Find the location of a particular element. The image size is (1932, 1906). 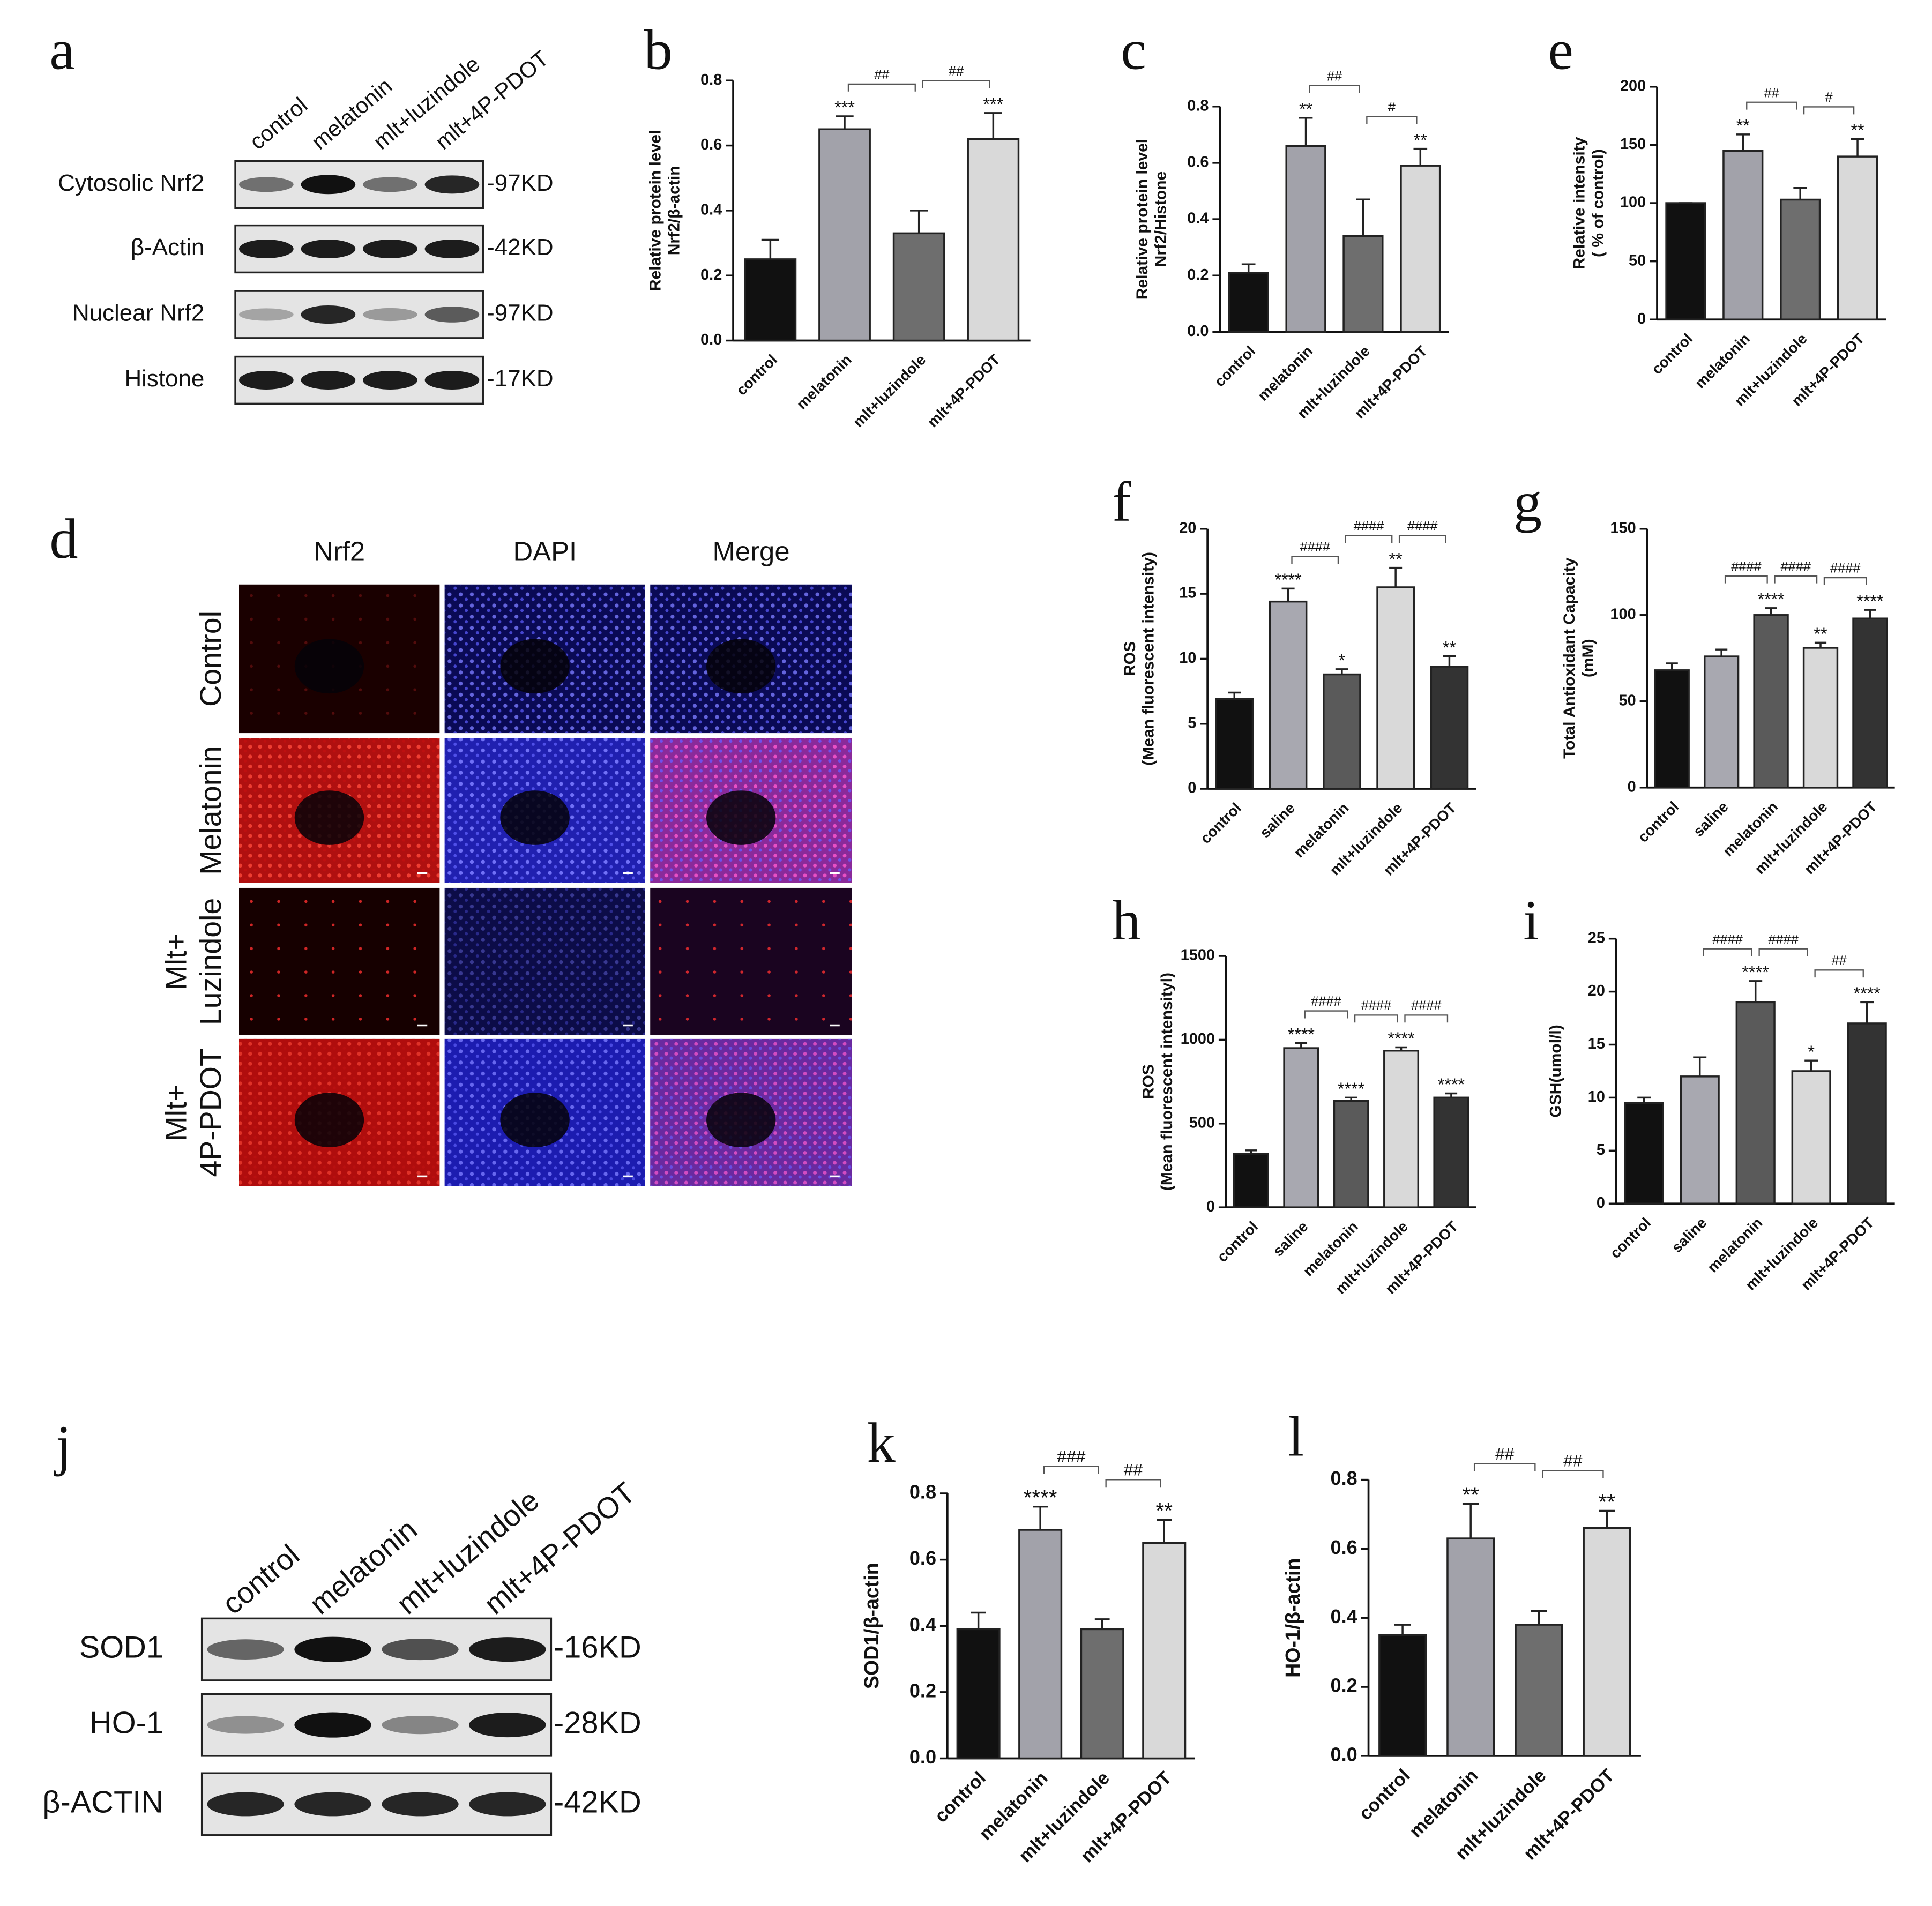

bracket-label: ### is located at coordinates (1071, 1456).